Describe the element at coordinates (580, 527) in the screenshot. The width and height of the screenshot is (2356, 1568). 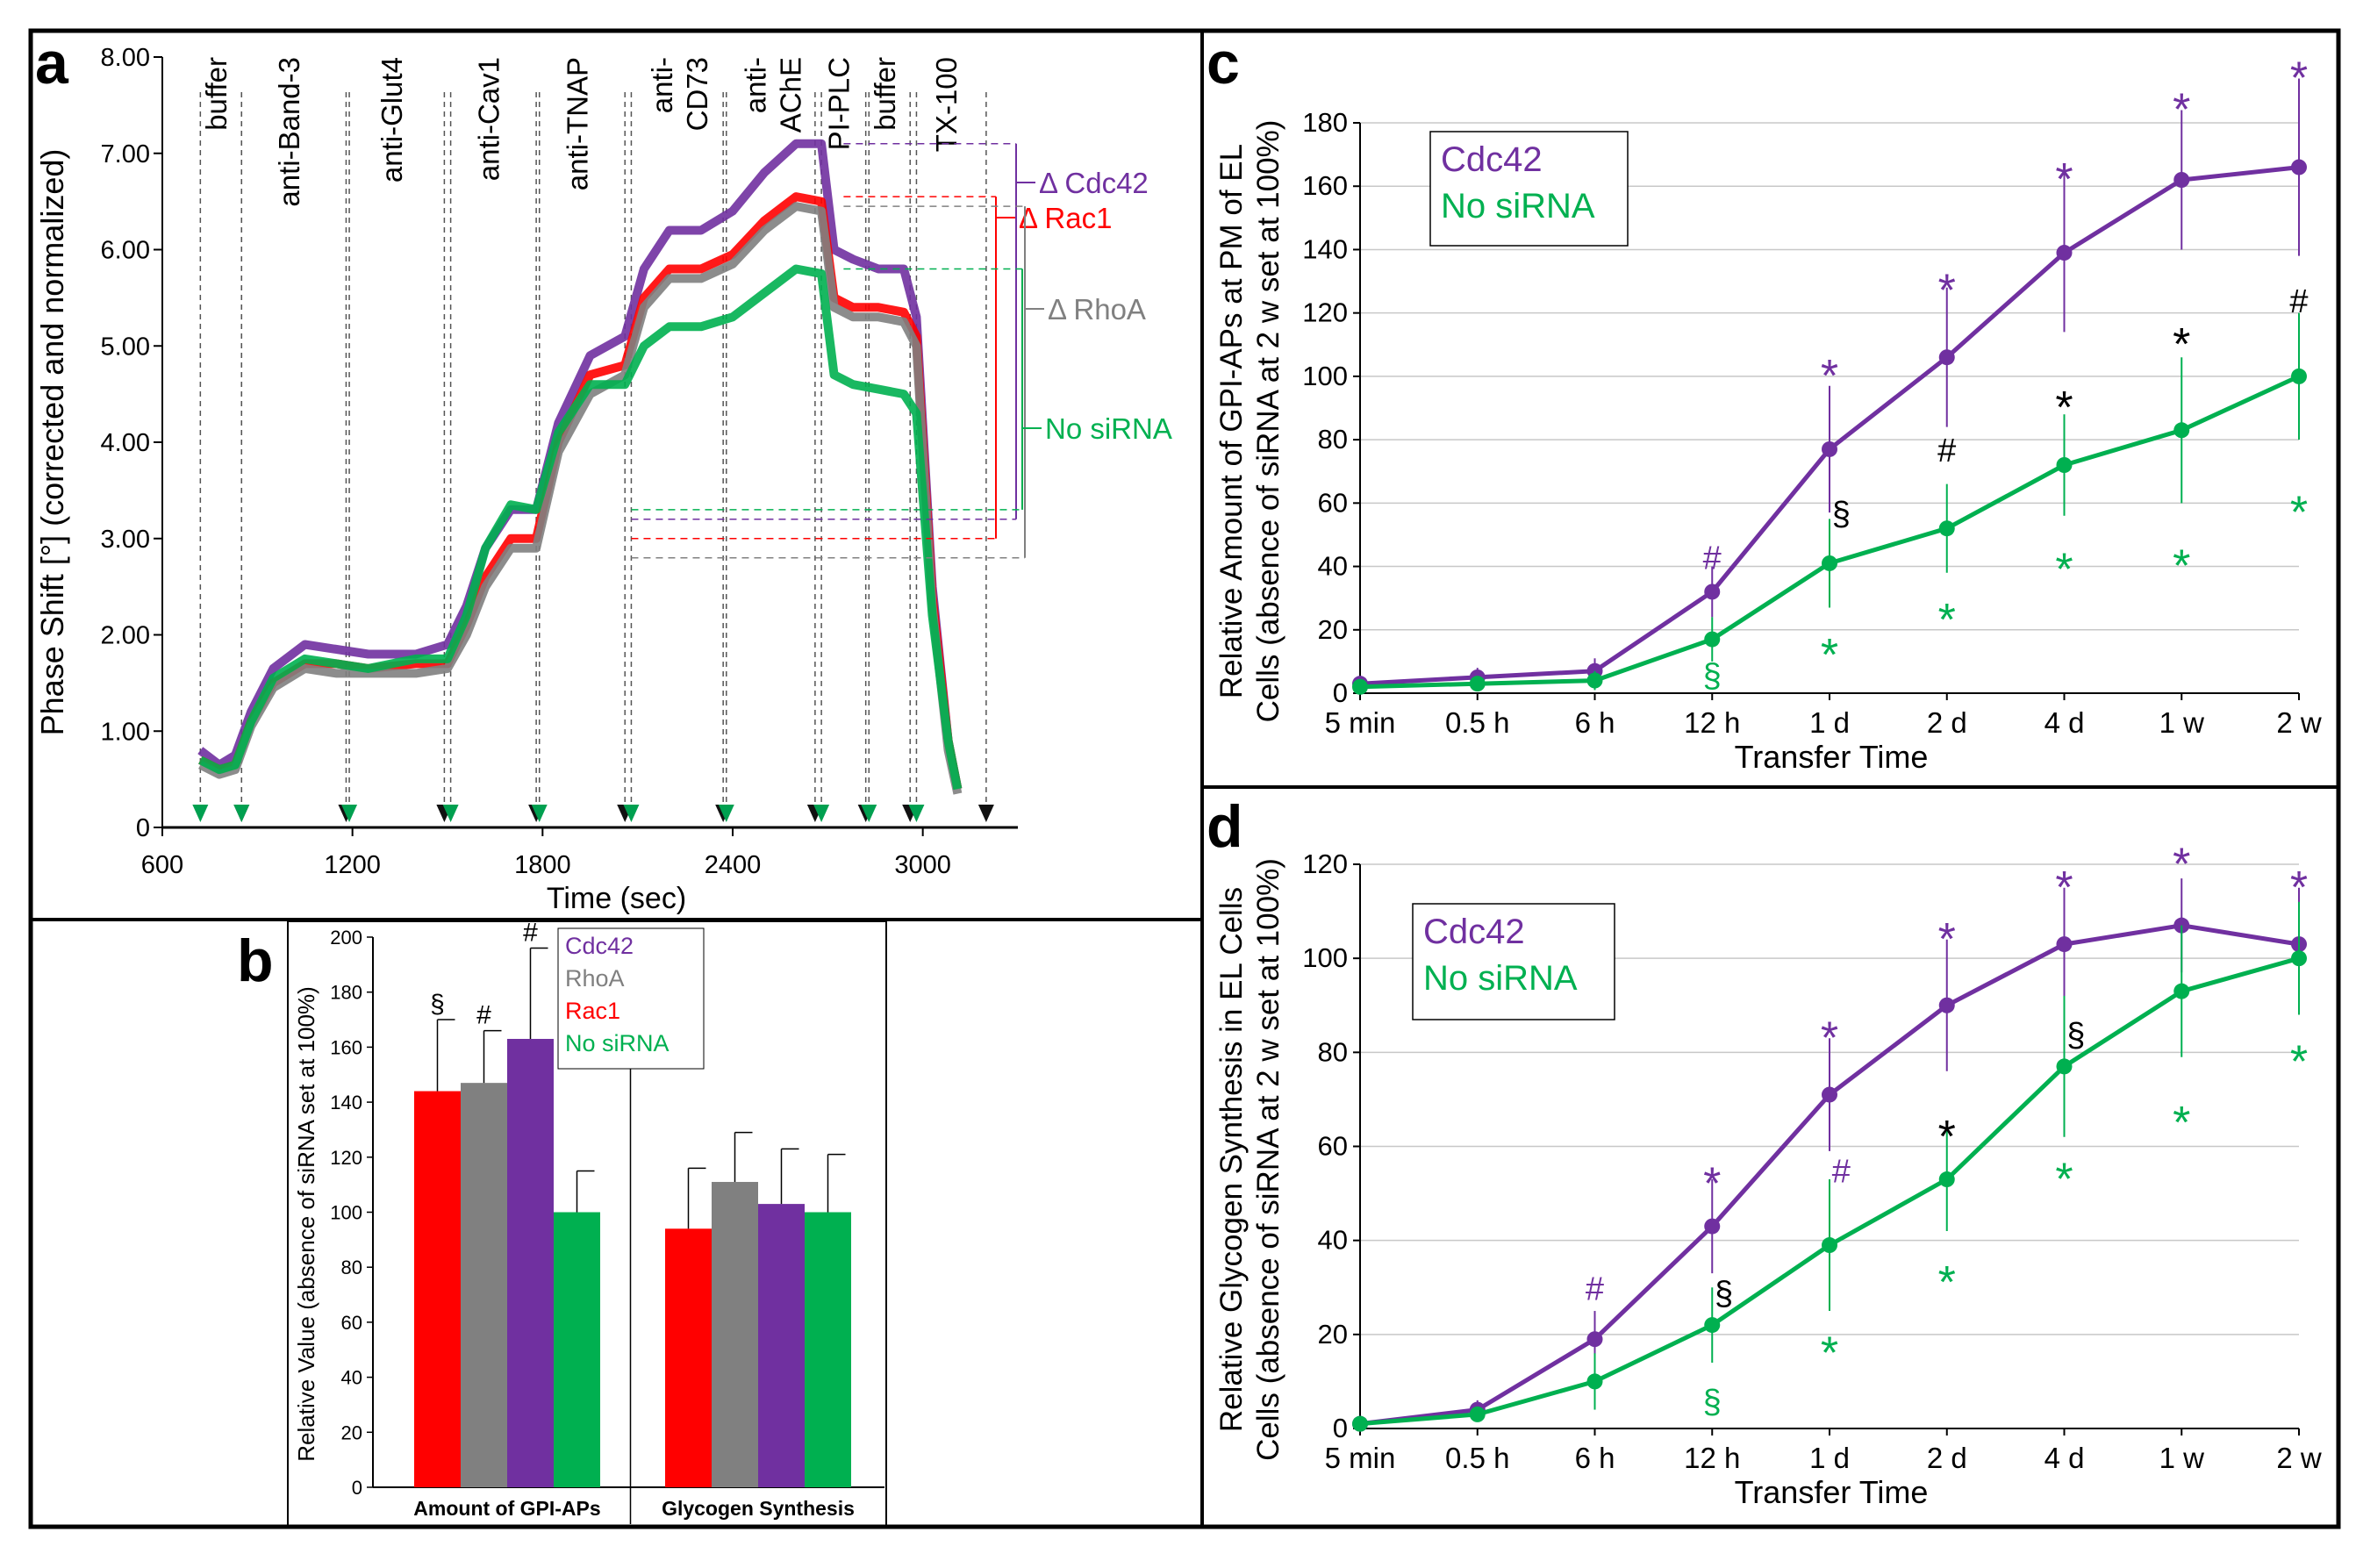
I see `panel-a-series-line-no-sirna` at that location.